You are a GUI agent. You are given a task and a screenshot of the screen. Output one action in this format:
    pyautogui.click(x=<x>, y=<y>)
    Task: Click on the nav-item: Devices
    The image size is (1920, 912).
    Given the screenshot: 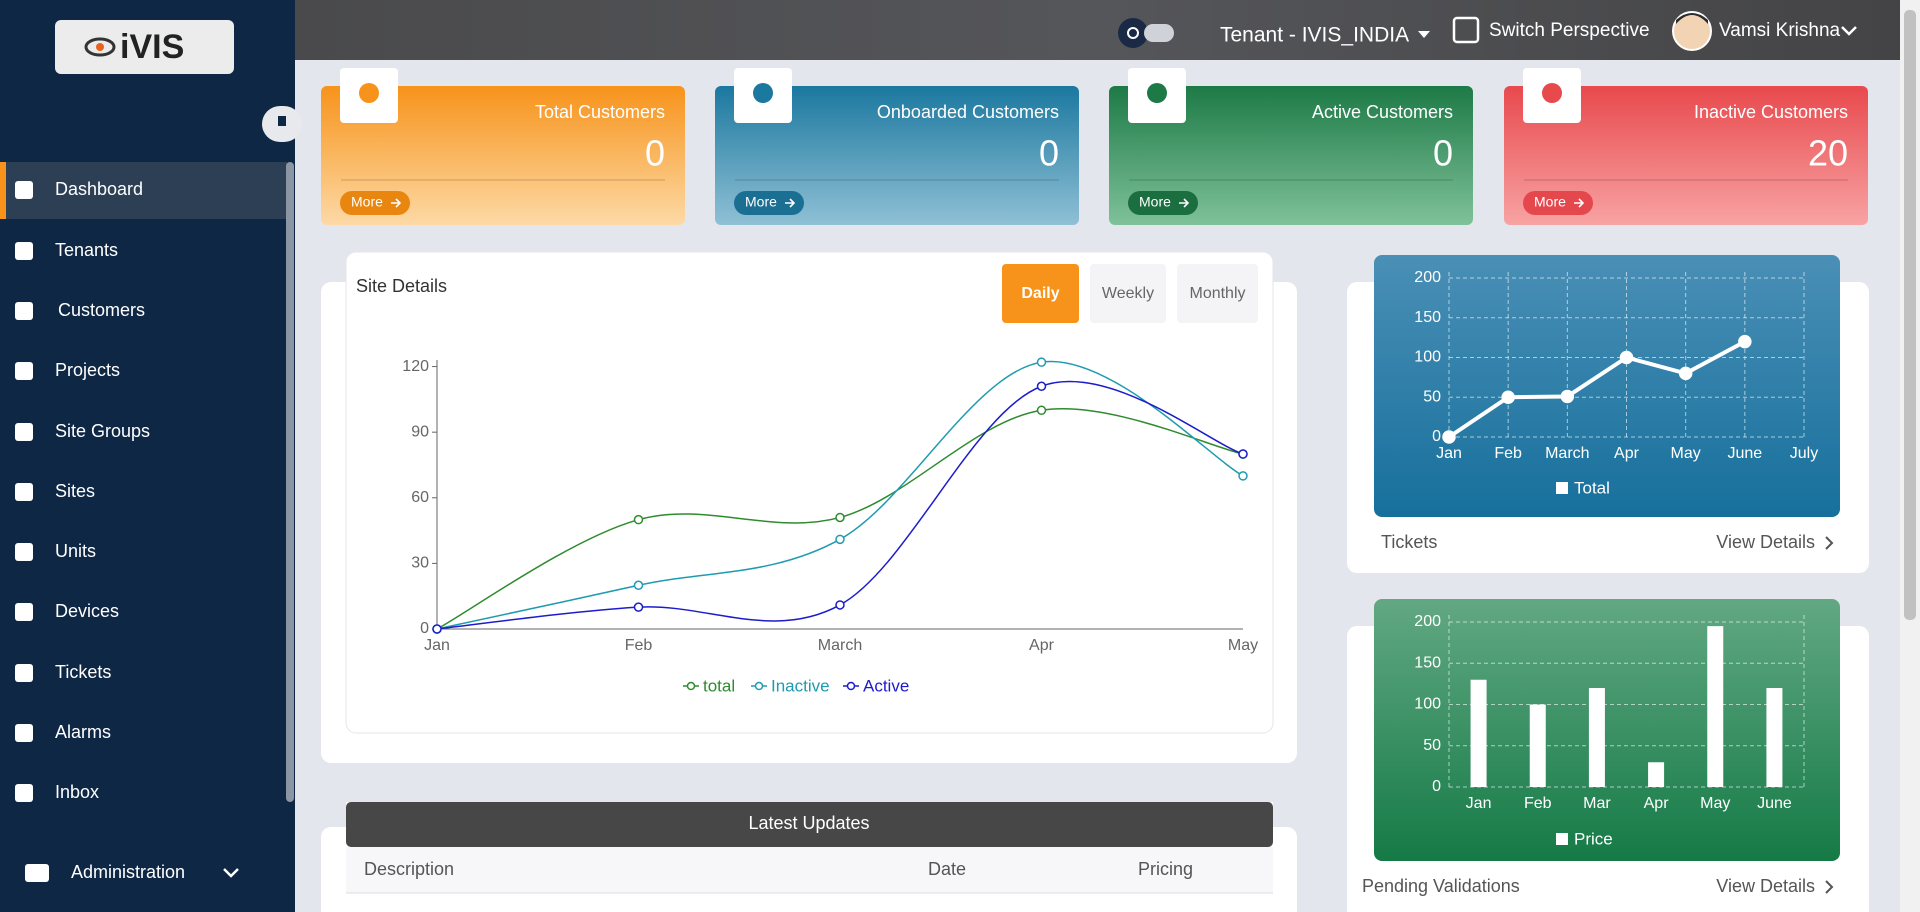 What is the action you would take?
    pyautogui.click(x=87, y=611)
    